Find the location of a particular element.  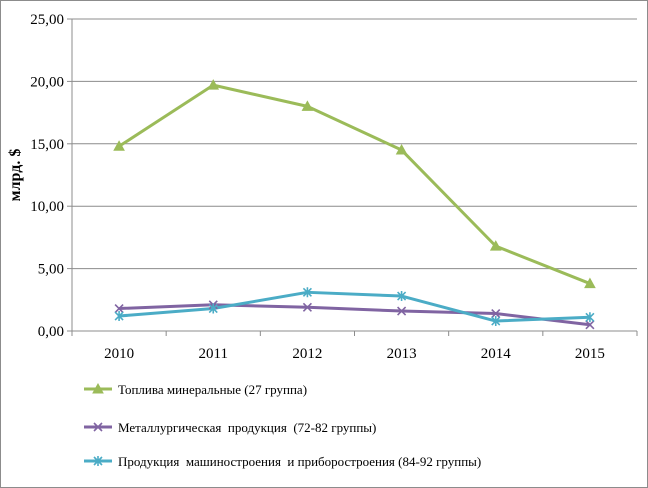

y-tick-labels: 0,00 5,00 10,00 15,00 20,00 25,00 is located at coordinates (47, 176).